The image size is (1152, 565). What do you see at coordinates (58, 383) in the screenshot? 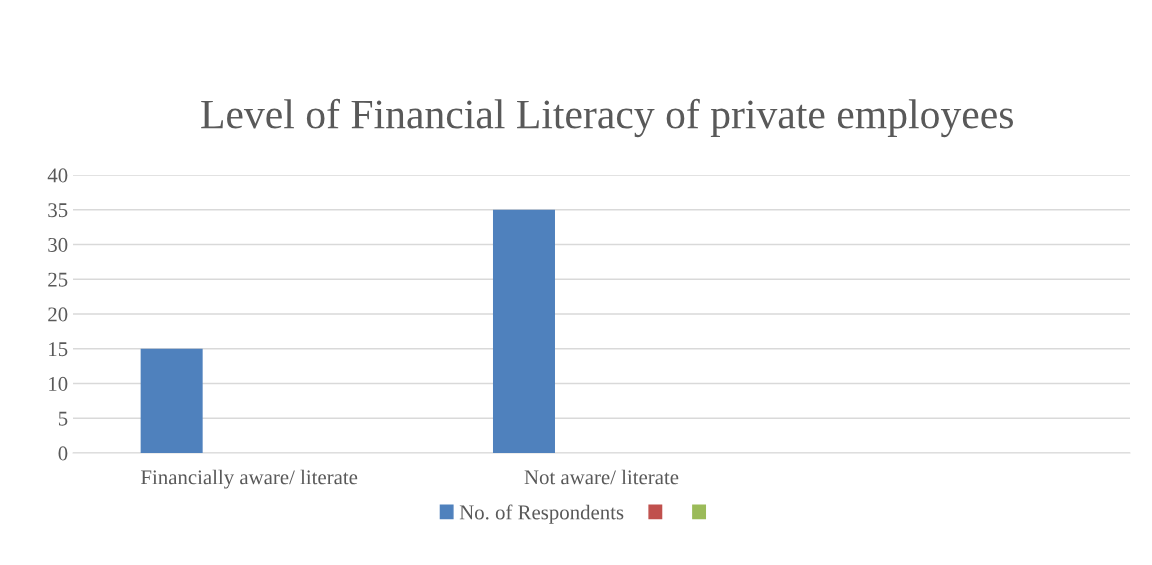
I see `y-tick-label: 10` at bounding box center [58, 383].